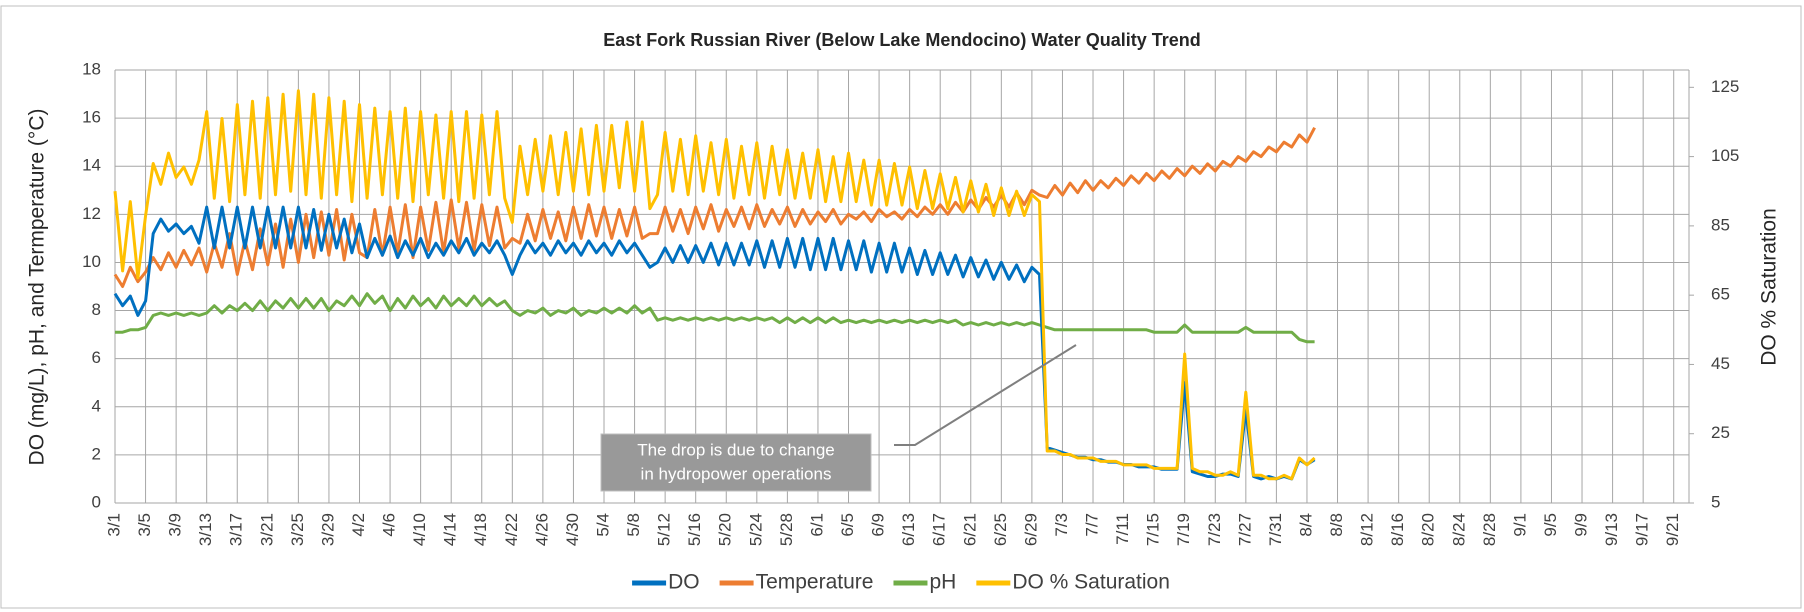 Image resolution: width=1804 pixels, height=612 pixels. I want to click on y2-axis-label: DO % Saturation, so click(1769, 287).